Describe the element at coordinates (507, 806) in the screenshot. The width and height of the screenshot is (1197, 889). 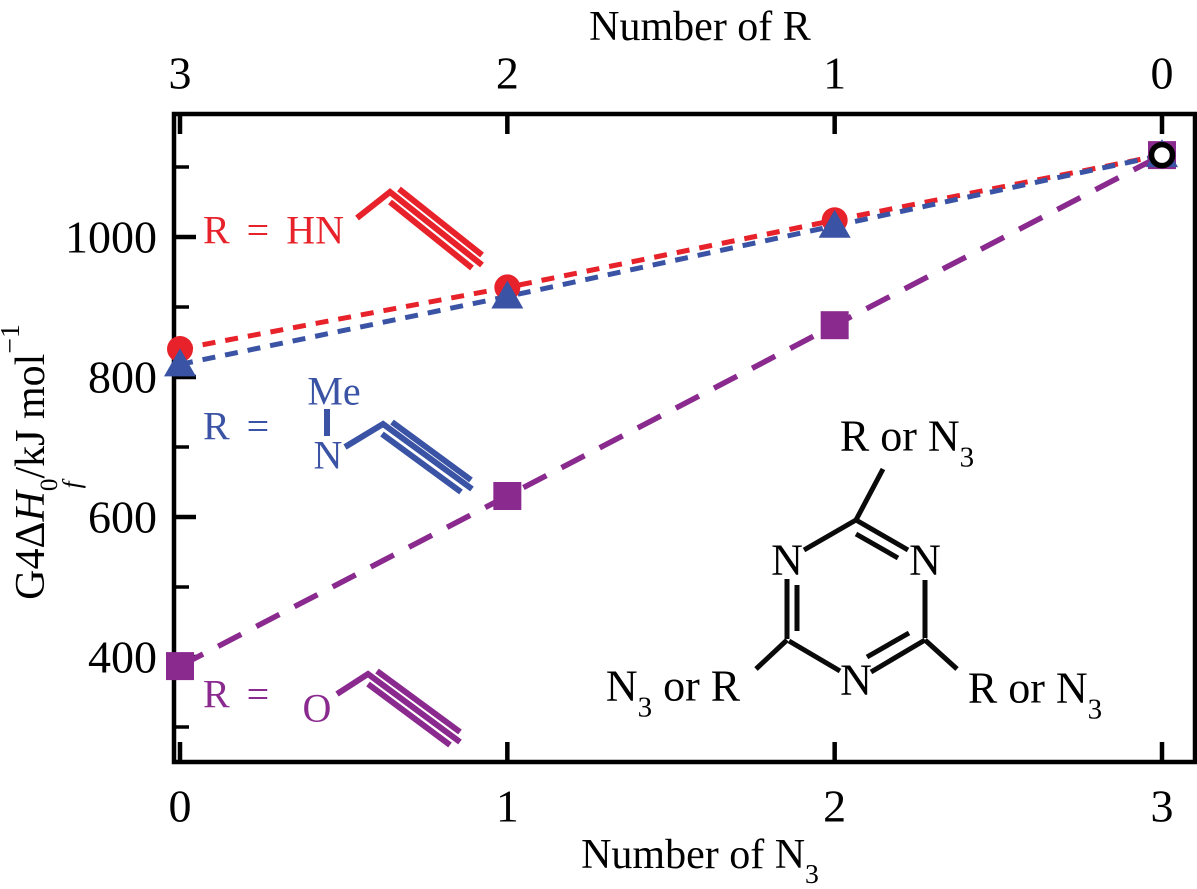
I see `x-tick-label-bottom: 1` at that location.